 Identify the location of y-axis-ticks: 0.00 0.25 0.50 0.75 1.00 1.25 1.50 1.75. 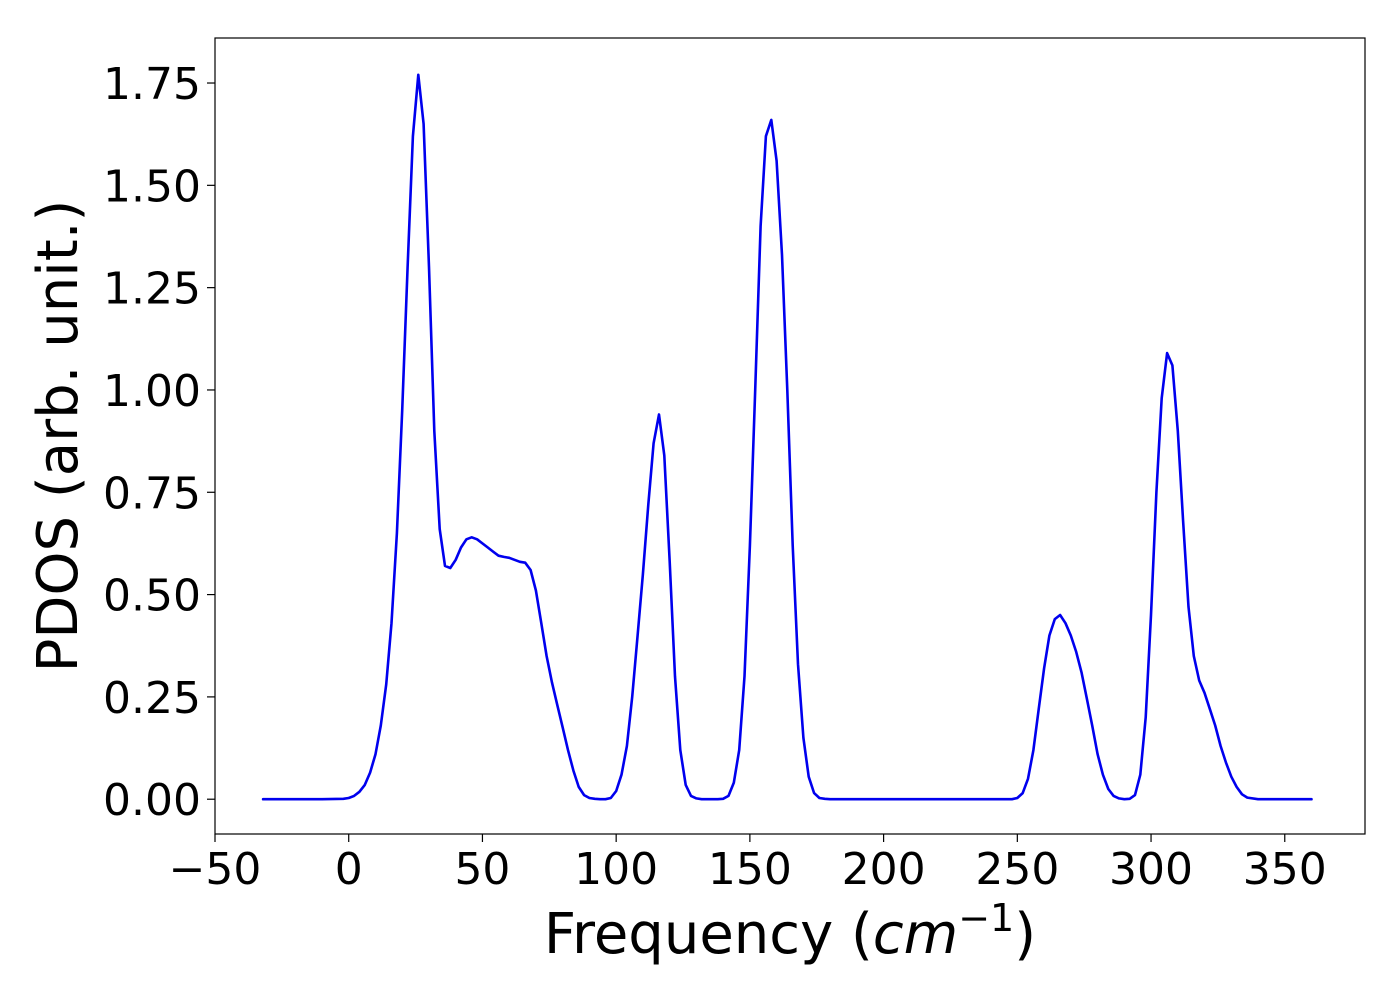
(159, 442).